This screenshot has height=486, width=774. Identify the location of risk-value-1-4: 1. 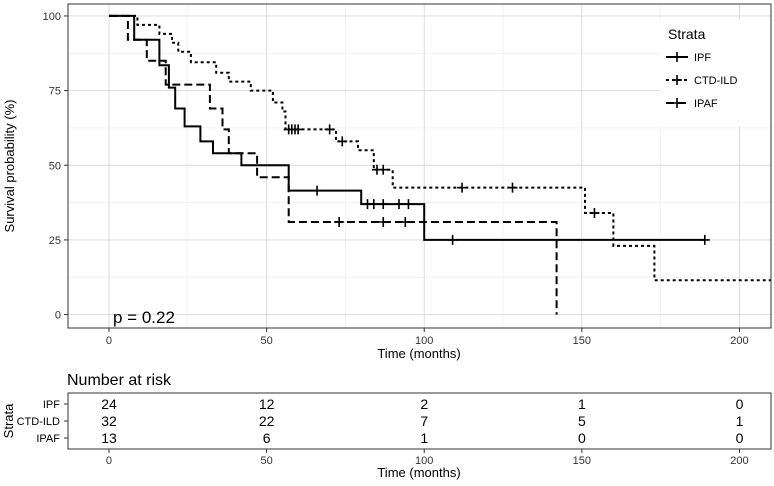
(740, 421).